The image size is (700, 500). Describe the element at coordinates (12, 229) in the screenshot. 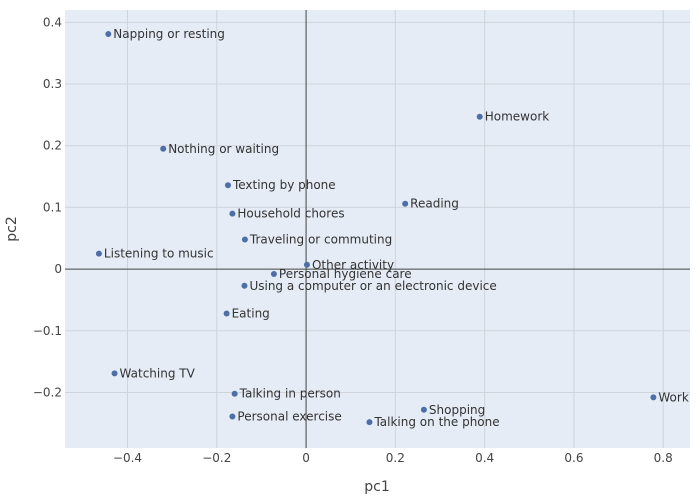

I see `y-axis-title: pc2` at that location.